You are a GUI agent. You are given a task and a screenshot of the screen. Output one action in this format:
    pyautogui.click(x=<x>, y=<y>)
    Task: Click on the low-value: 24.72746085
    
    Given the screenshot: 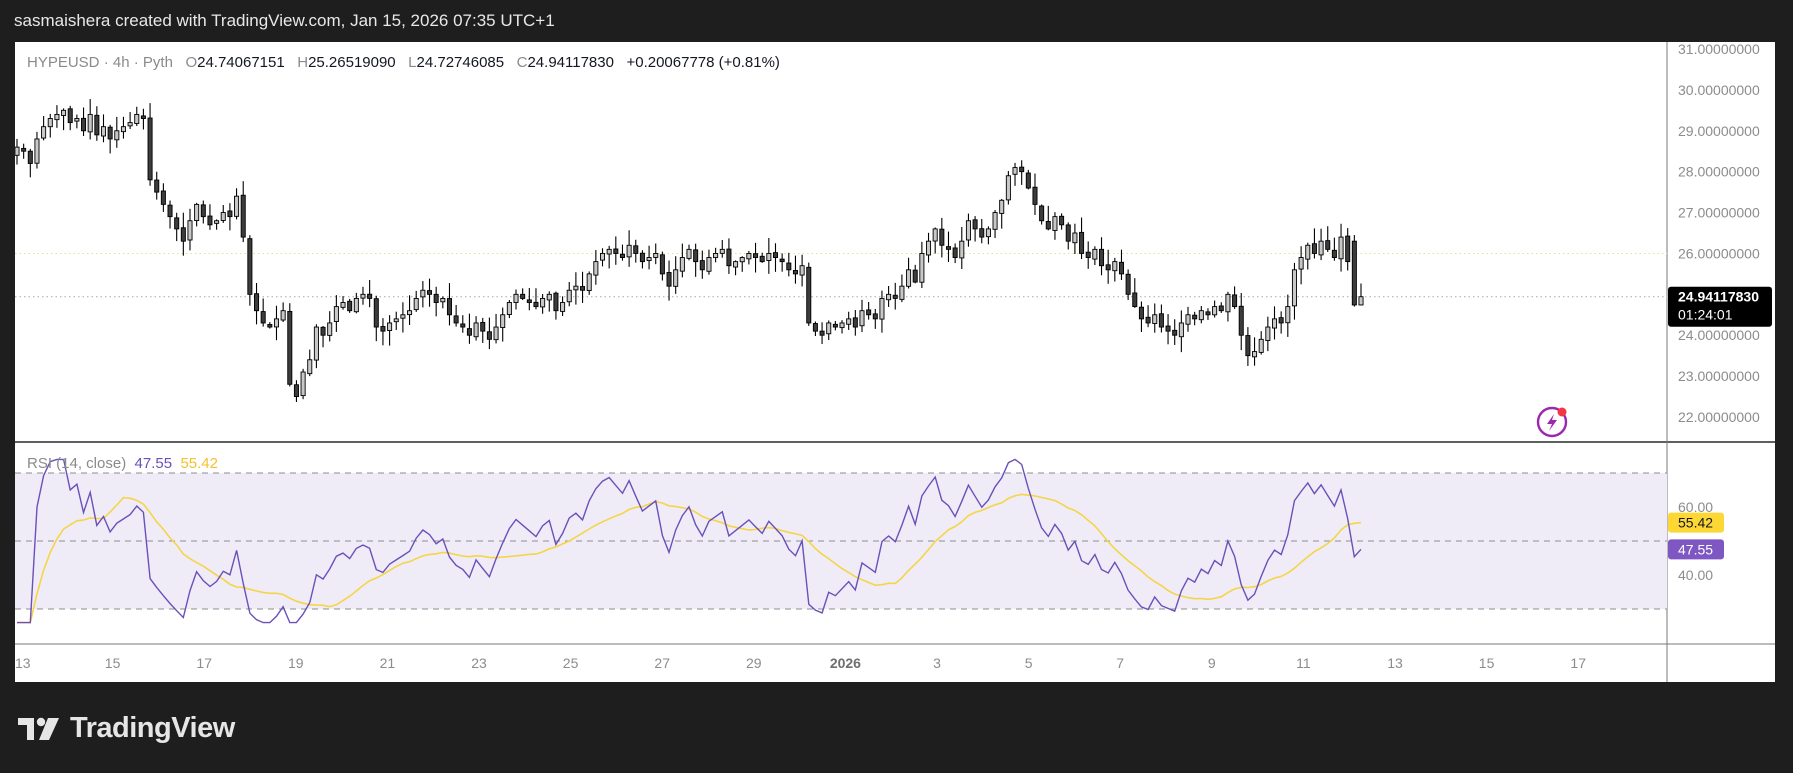 What is the action you would take?
    pyautogui.click(x=460, y=62)
    